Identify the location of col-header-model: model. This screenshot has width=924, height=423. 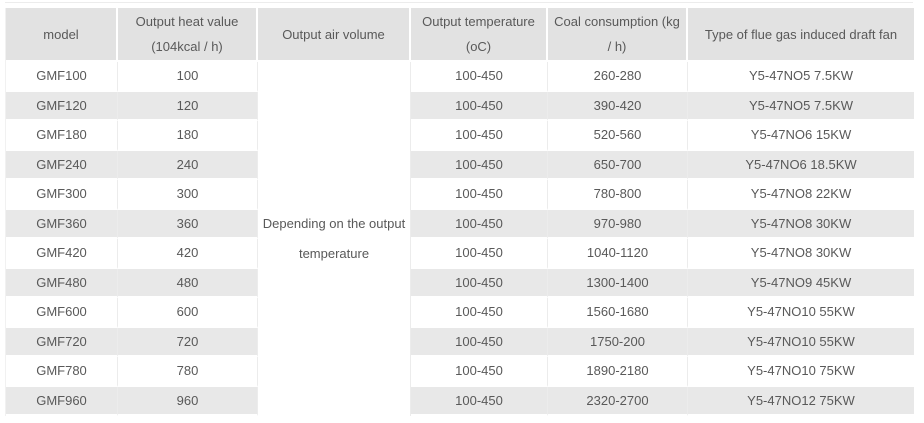
(62, 35).